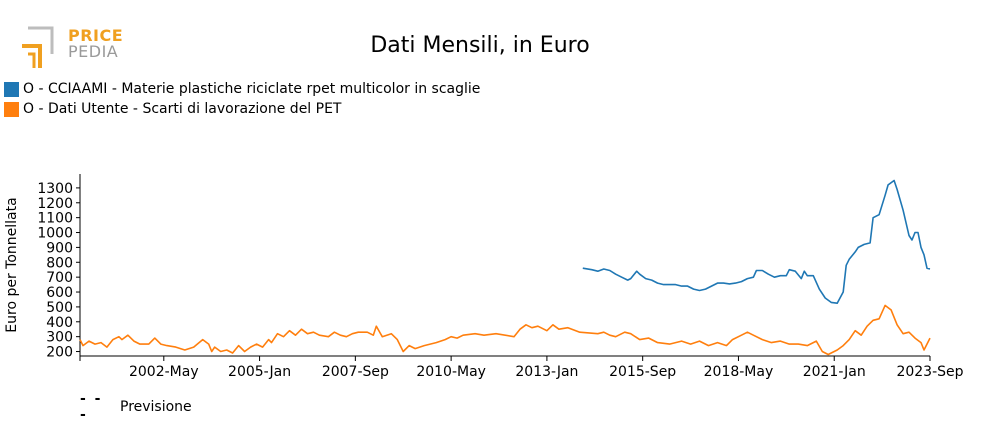 Image resolution: width=985 pixels, height=430 pixels. What do you see at coordinates (59, 338) in the screenshot?
I see `y-tick-label: 300` at bounding box center [59, 338].